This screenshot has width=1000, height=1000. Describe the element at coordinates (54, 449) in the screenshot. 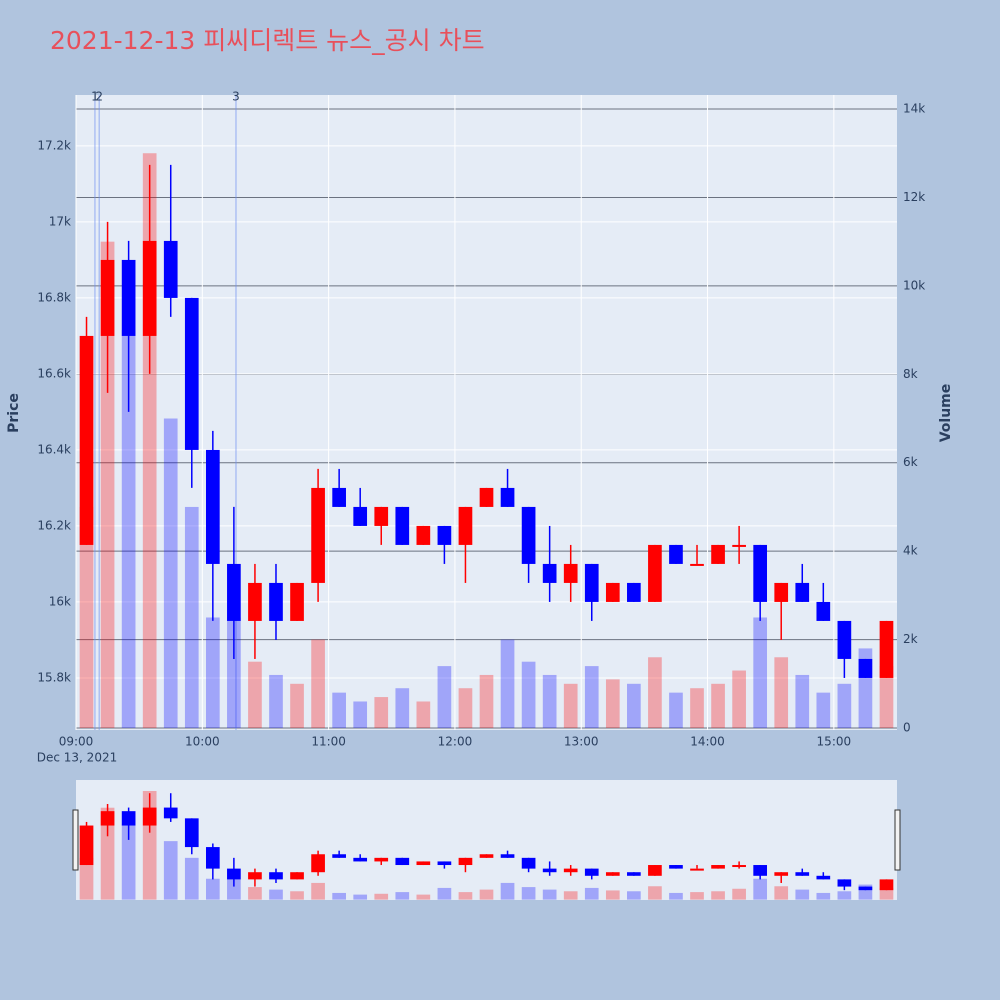

I see `y-tick-label: 16.4k` at that location.